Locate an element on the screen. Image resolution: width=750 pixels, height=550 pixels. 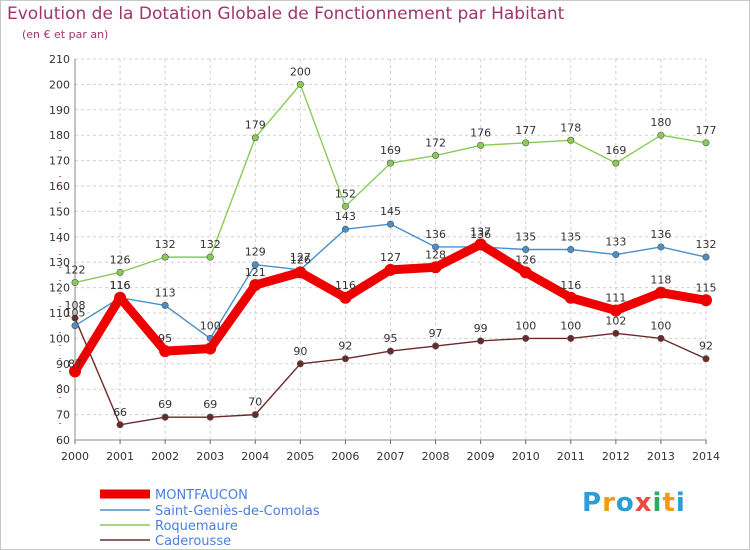
y-tick-label: 80 is located at coordinates (63, 389).